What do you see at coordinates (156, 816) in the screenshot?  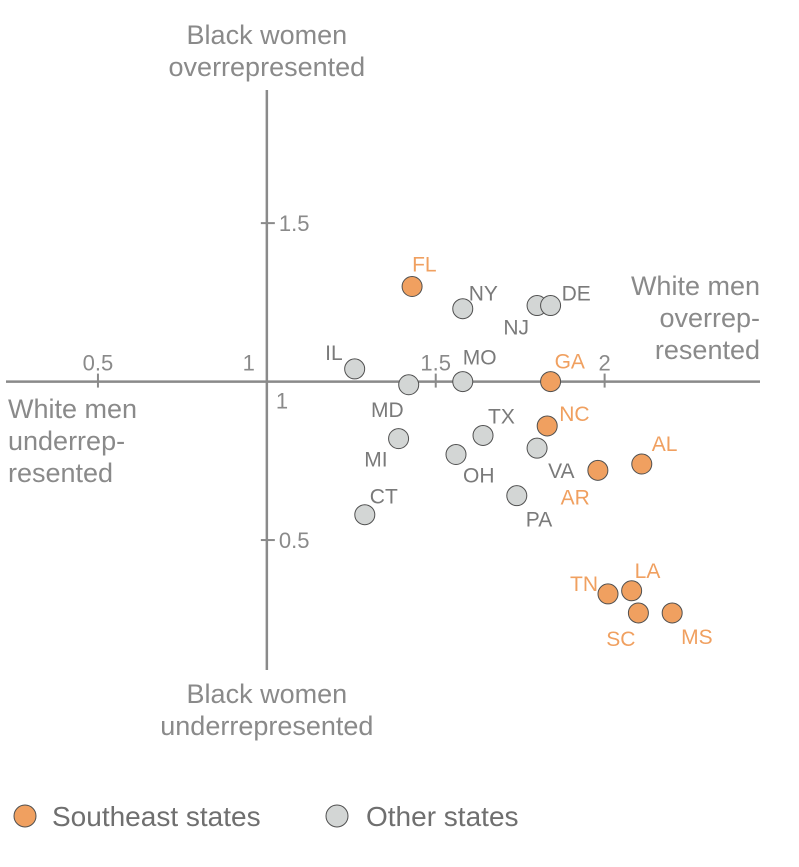 I see `legend-label: Southeast states` at bounding box center [156, 816].